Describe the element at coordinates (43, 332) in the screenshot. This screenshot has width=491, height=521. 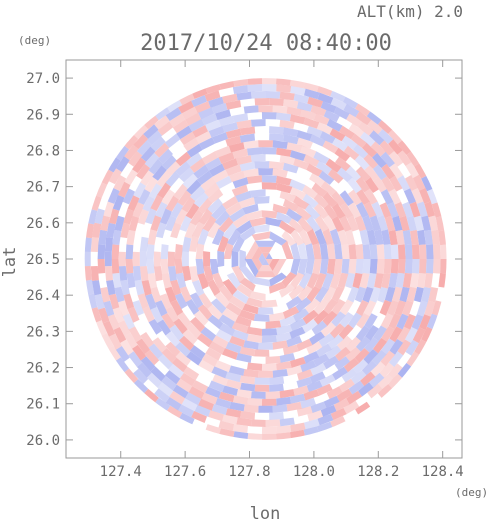
I see `y-tick-label: 26.3` at that location.